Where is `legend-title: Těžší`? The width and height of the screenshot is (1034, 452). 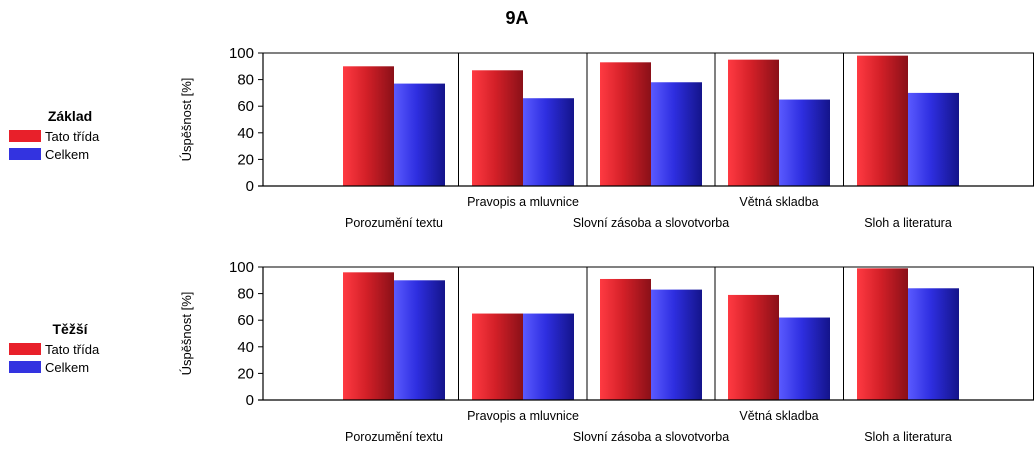
legend-title: Těžší is located at coordinates (70, 329).